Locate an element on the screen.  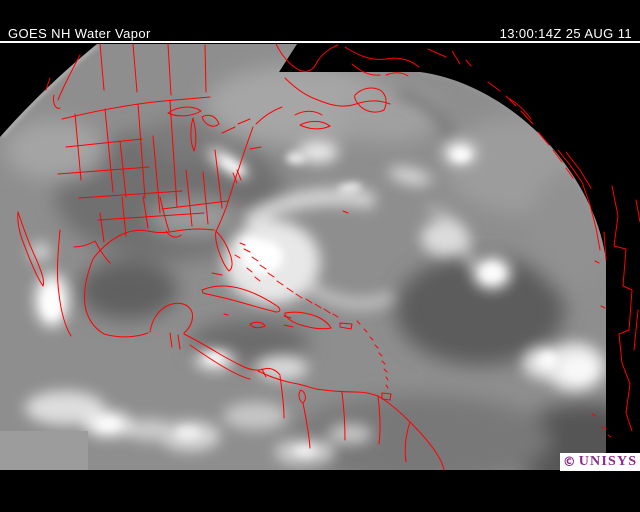
image-timestamp: 13:00:14Z 25 AUG 11 is located at coordinates (565, 33).